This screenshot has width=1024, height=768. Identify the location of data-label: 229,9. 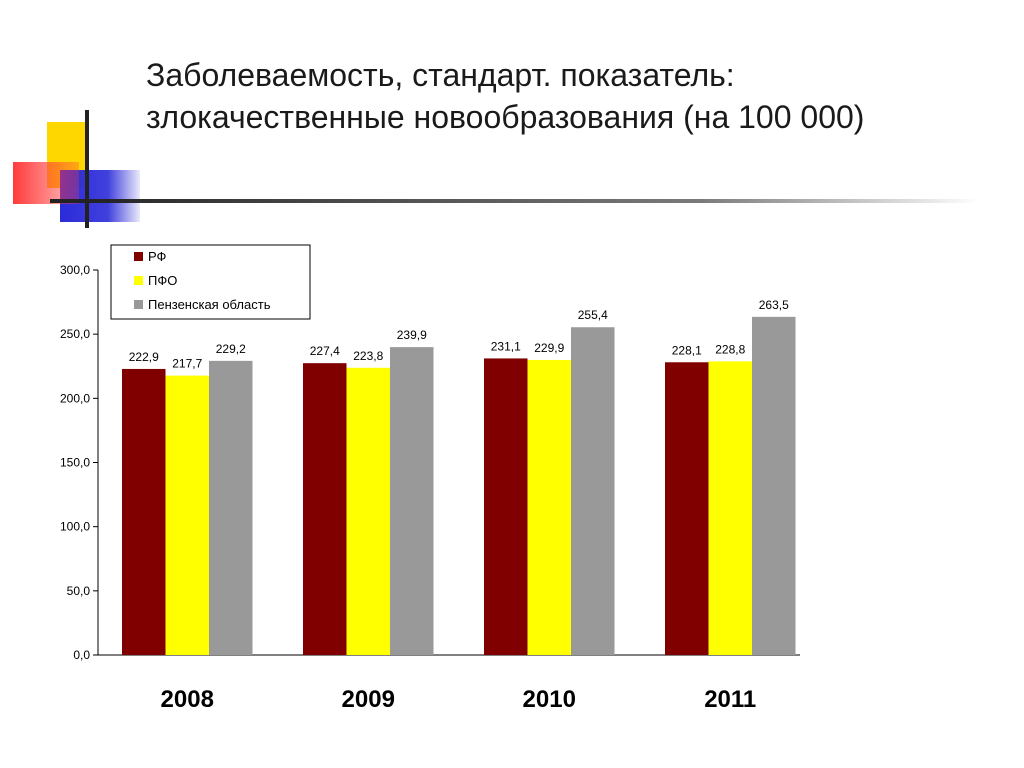
(549, 348).